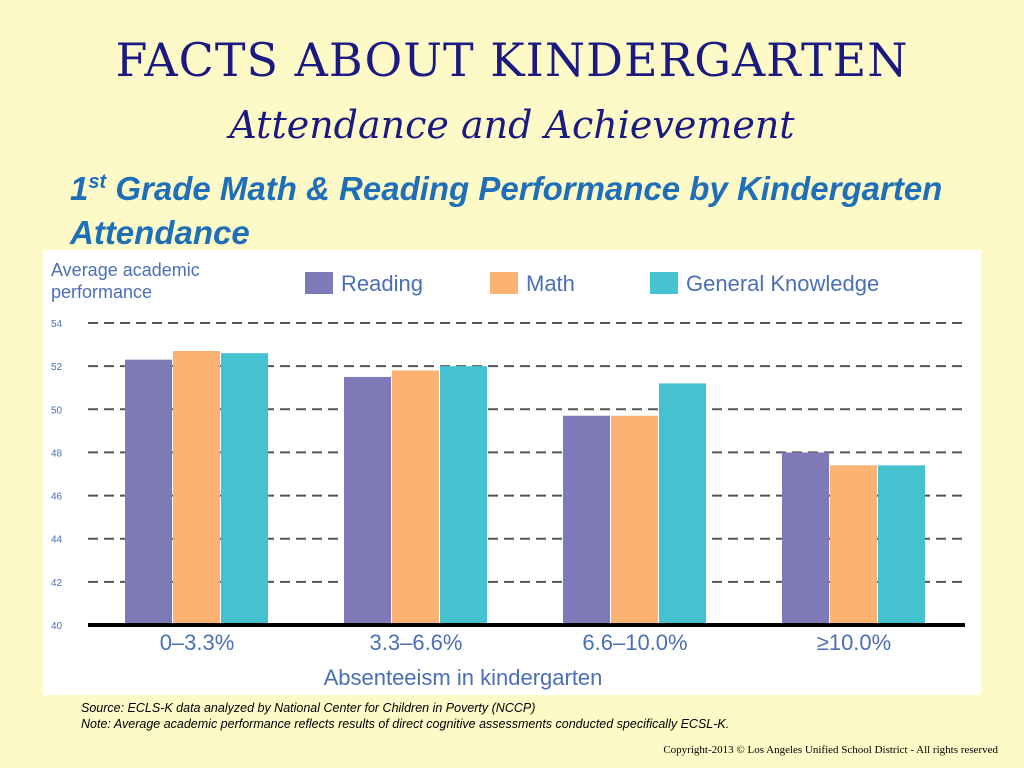 This screenshot has width=1024, height=768. What do you see at coordinates (125, 270) in the screenshot?
I see `y-axis-label: Average academic` at bounding box center [125, 270].